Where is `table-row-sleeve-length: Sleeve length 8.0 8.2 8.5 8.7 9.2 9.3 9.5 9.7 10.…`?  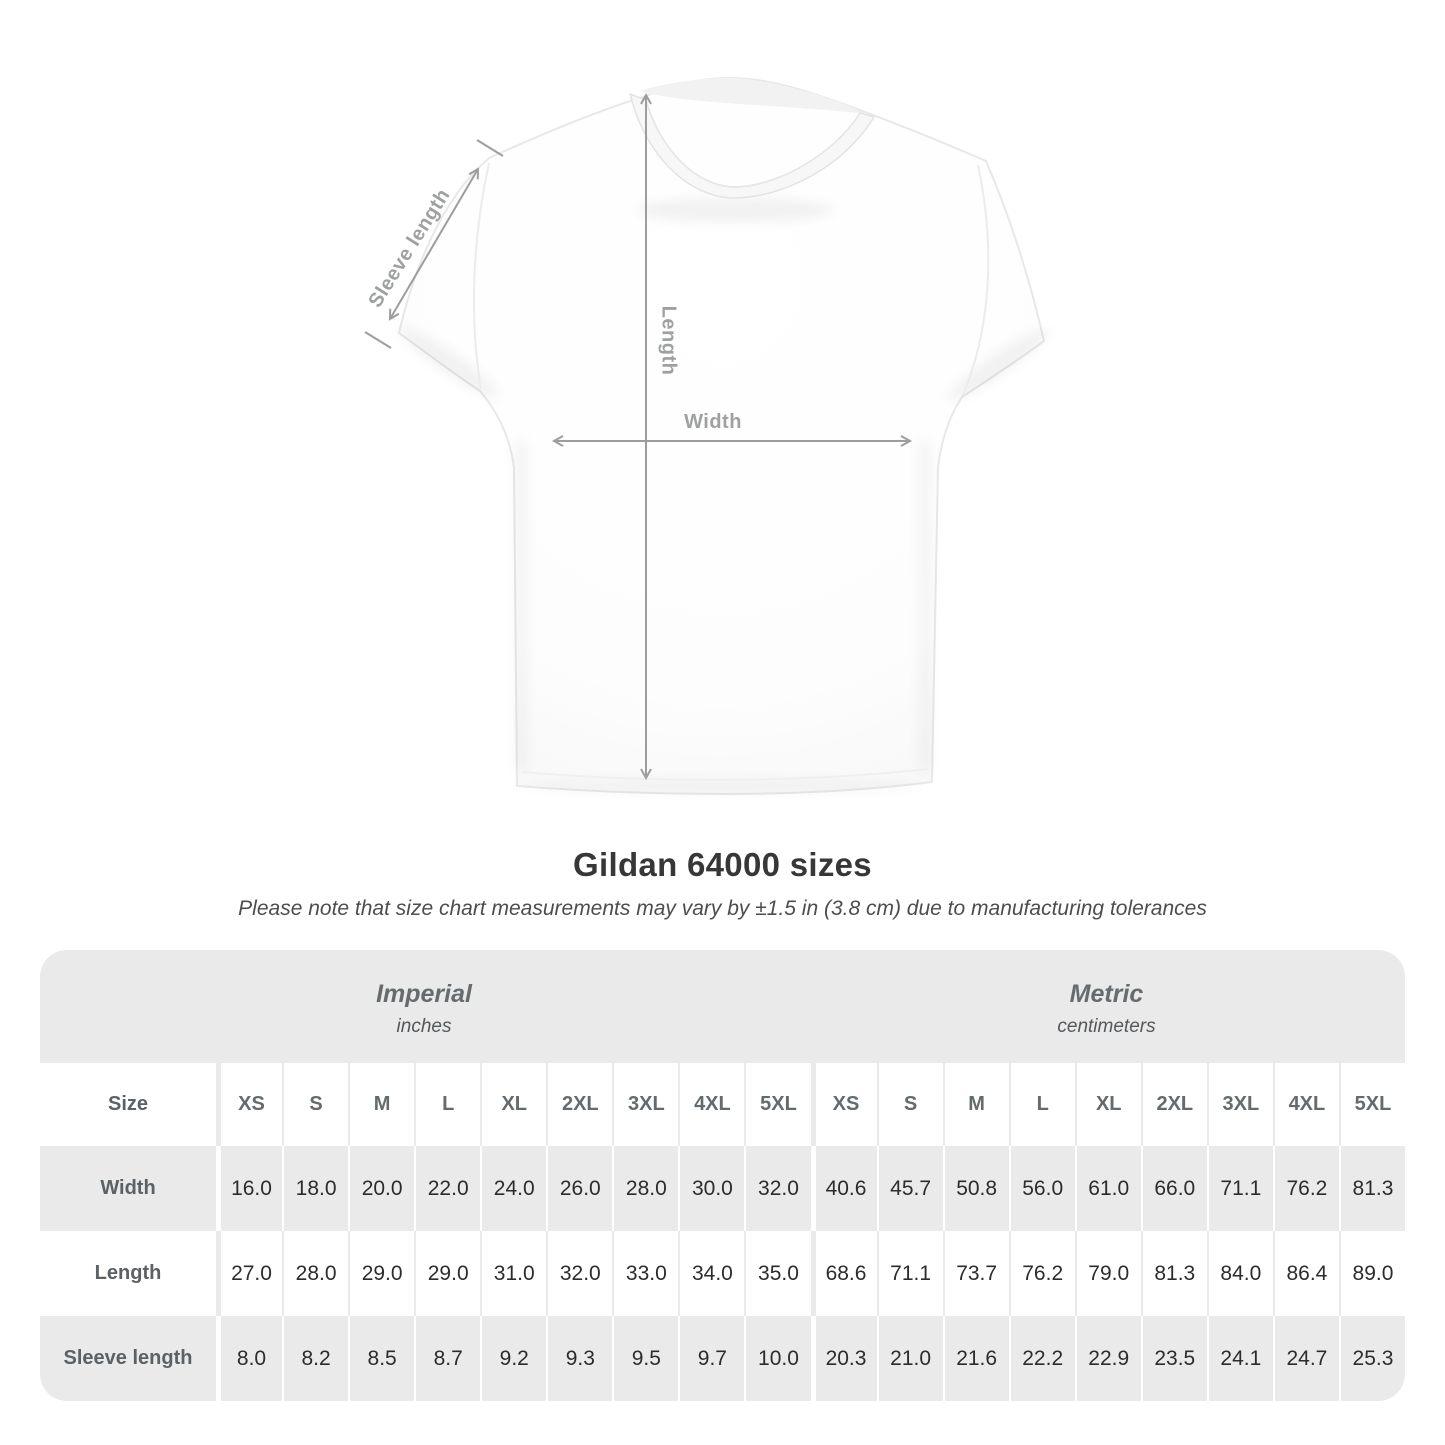 table-row-sleeve-length: Sleeve length 8.0 8.2 8.5 8.7 9.2 9.3 9.5 9.7 10.… is located at coordinates (722, 1358).